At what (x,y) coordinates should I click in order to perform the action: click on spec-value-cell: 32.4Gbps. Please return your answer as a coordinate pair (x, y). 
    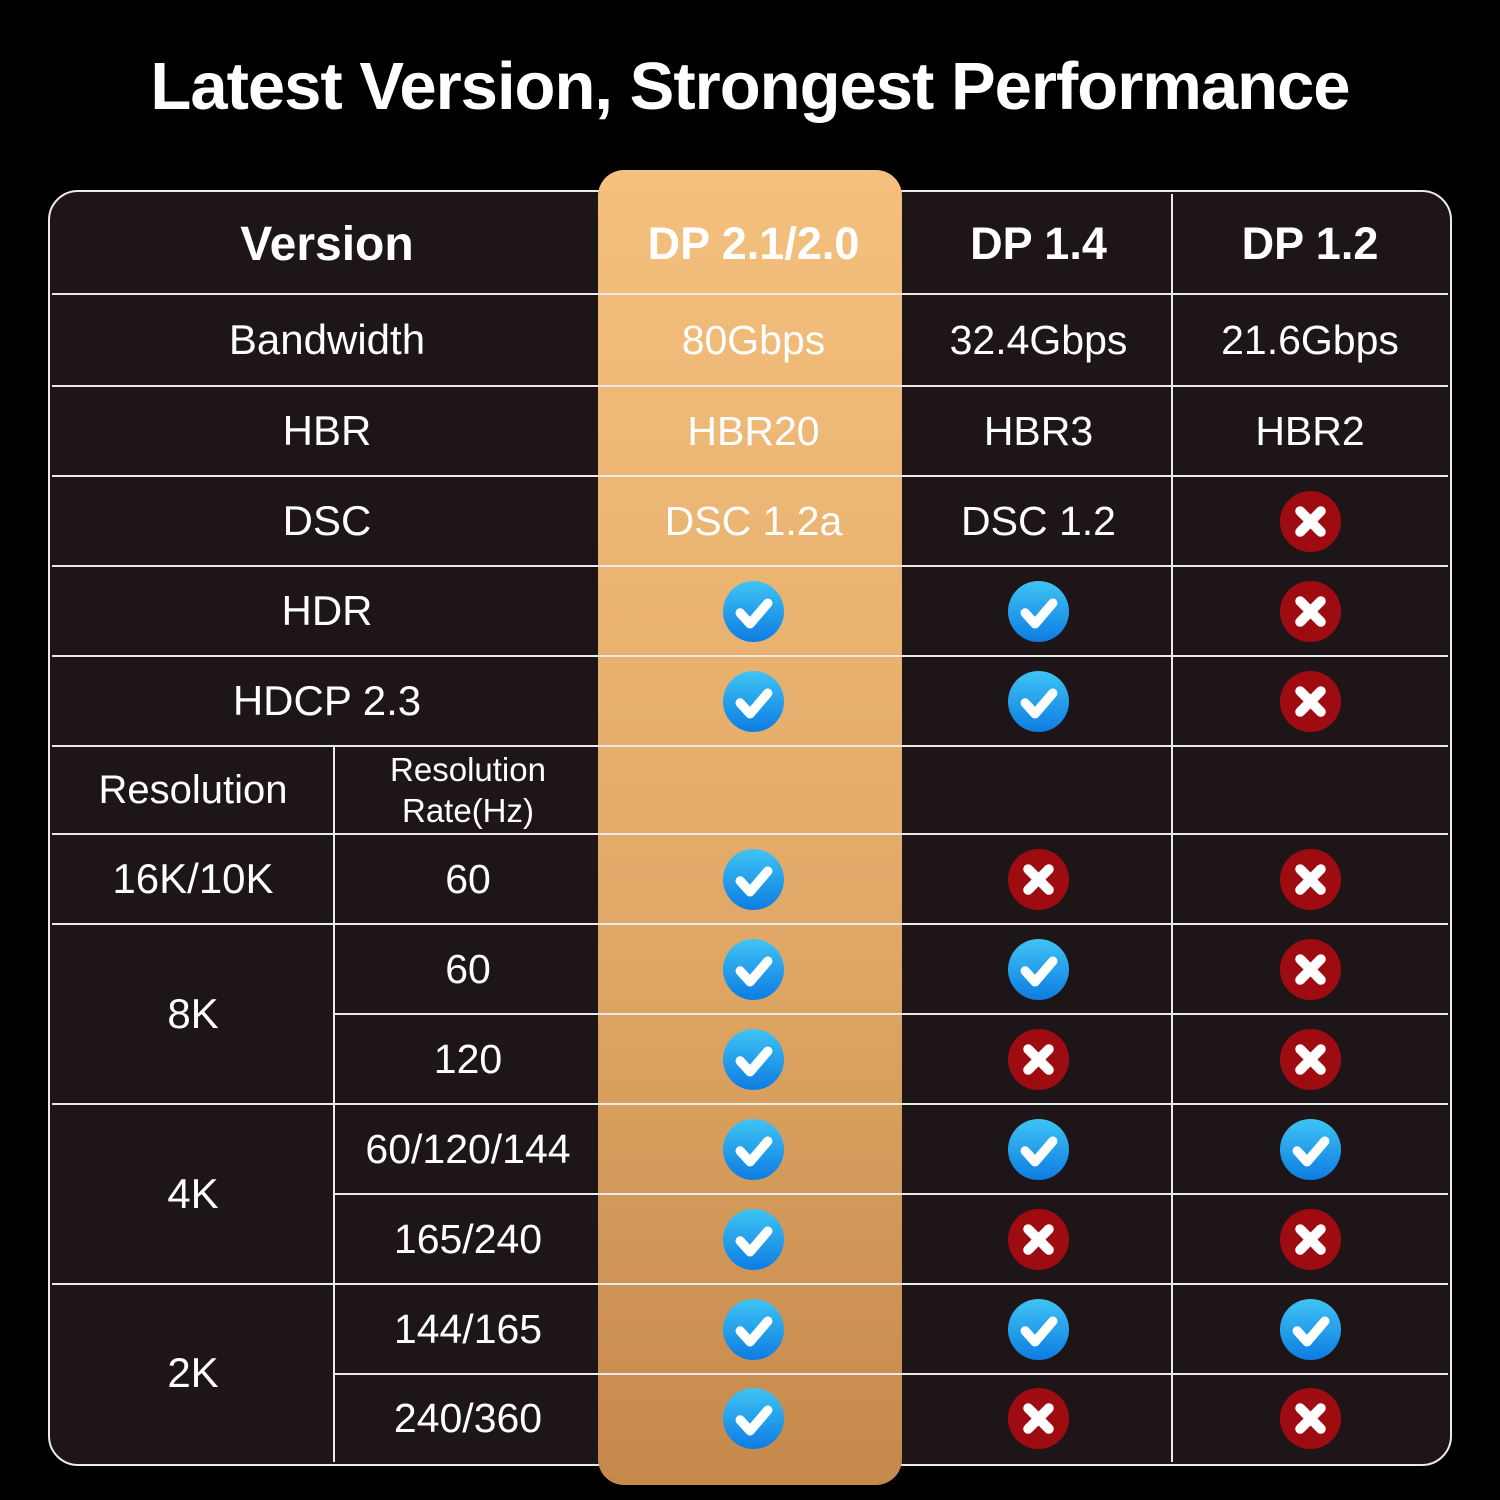
    Looking at the image, I should click on (1038, 340).